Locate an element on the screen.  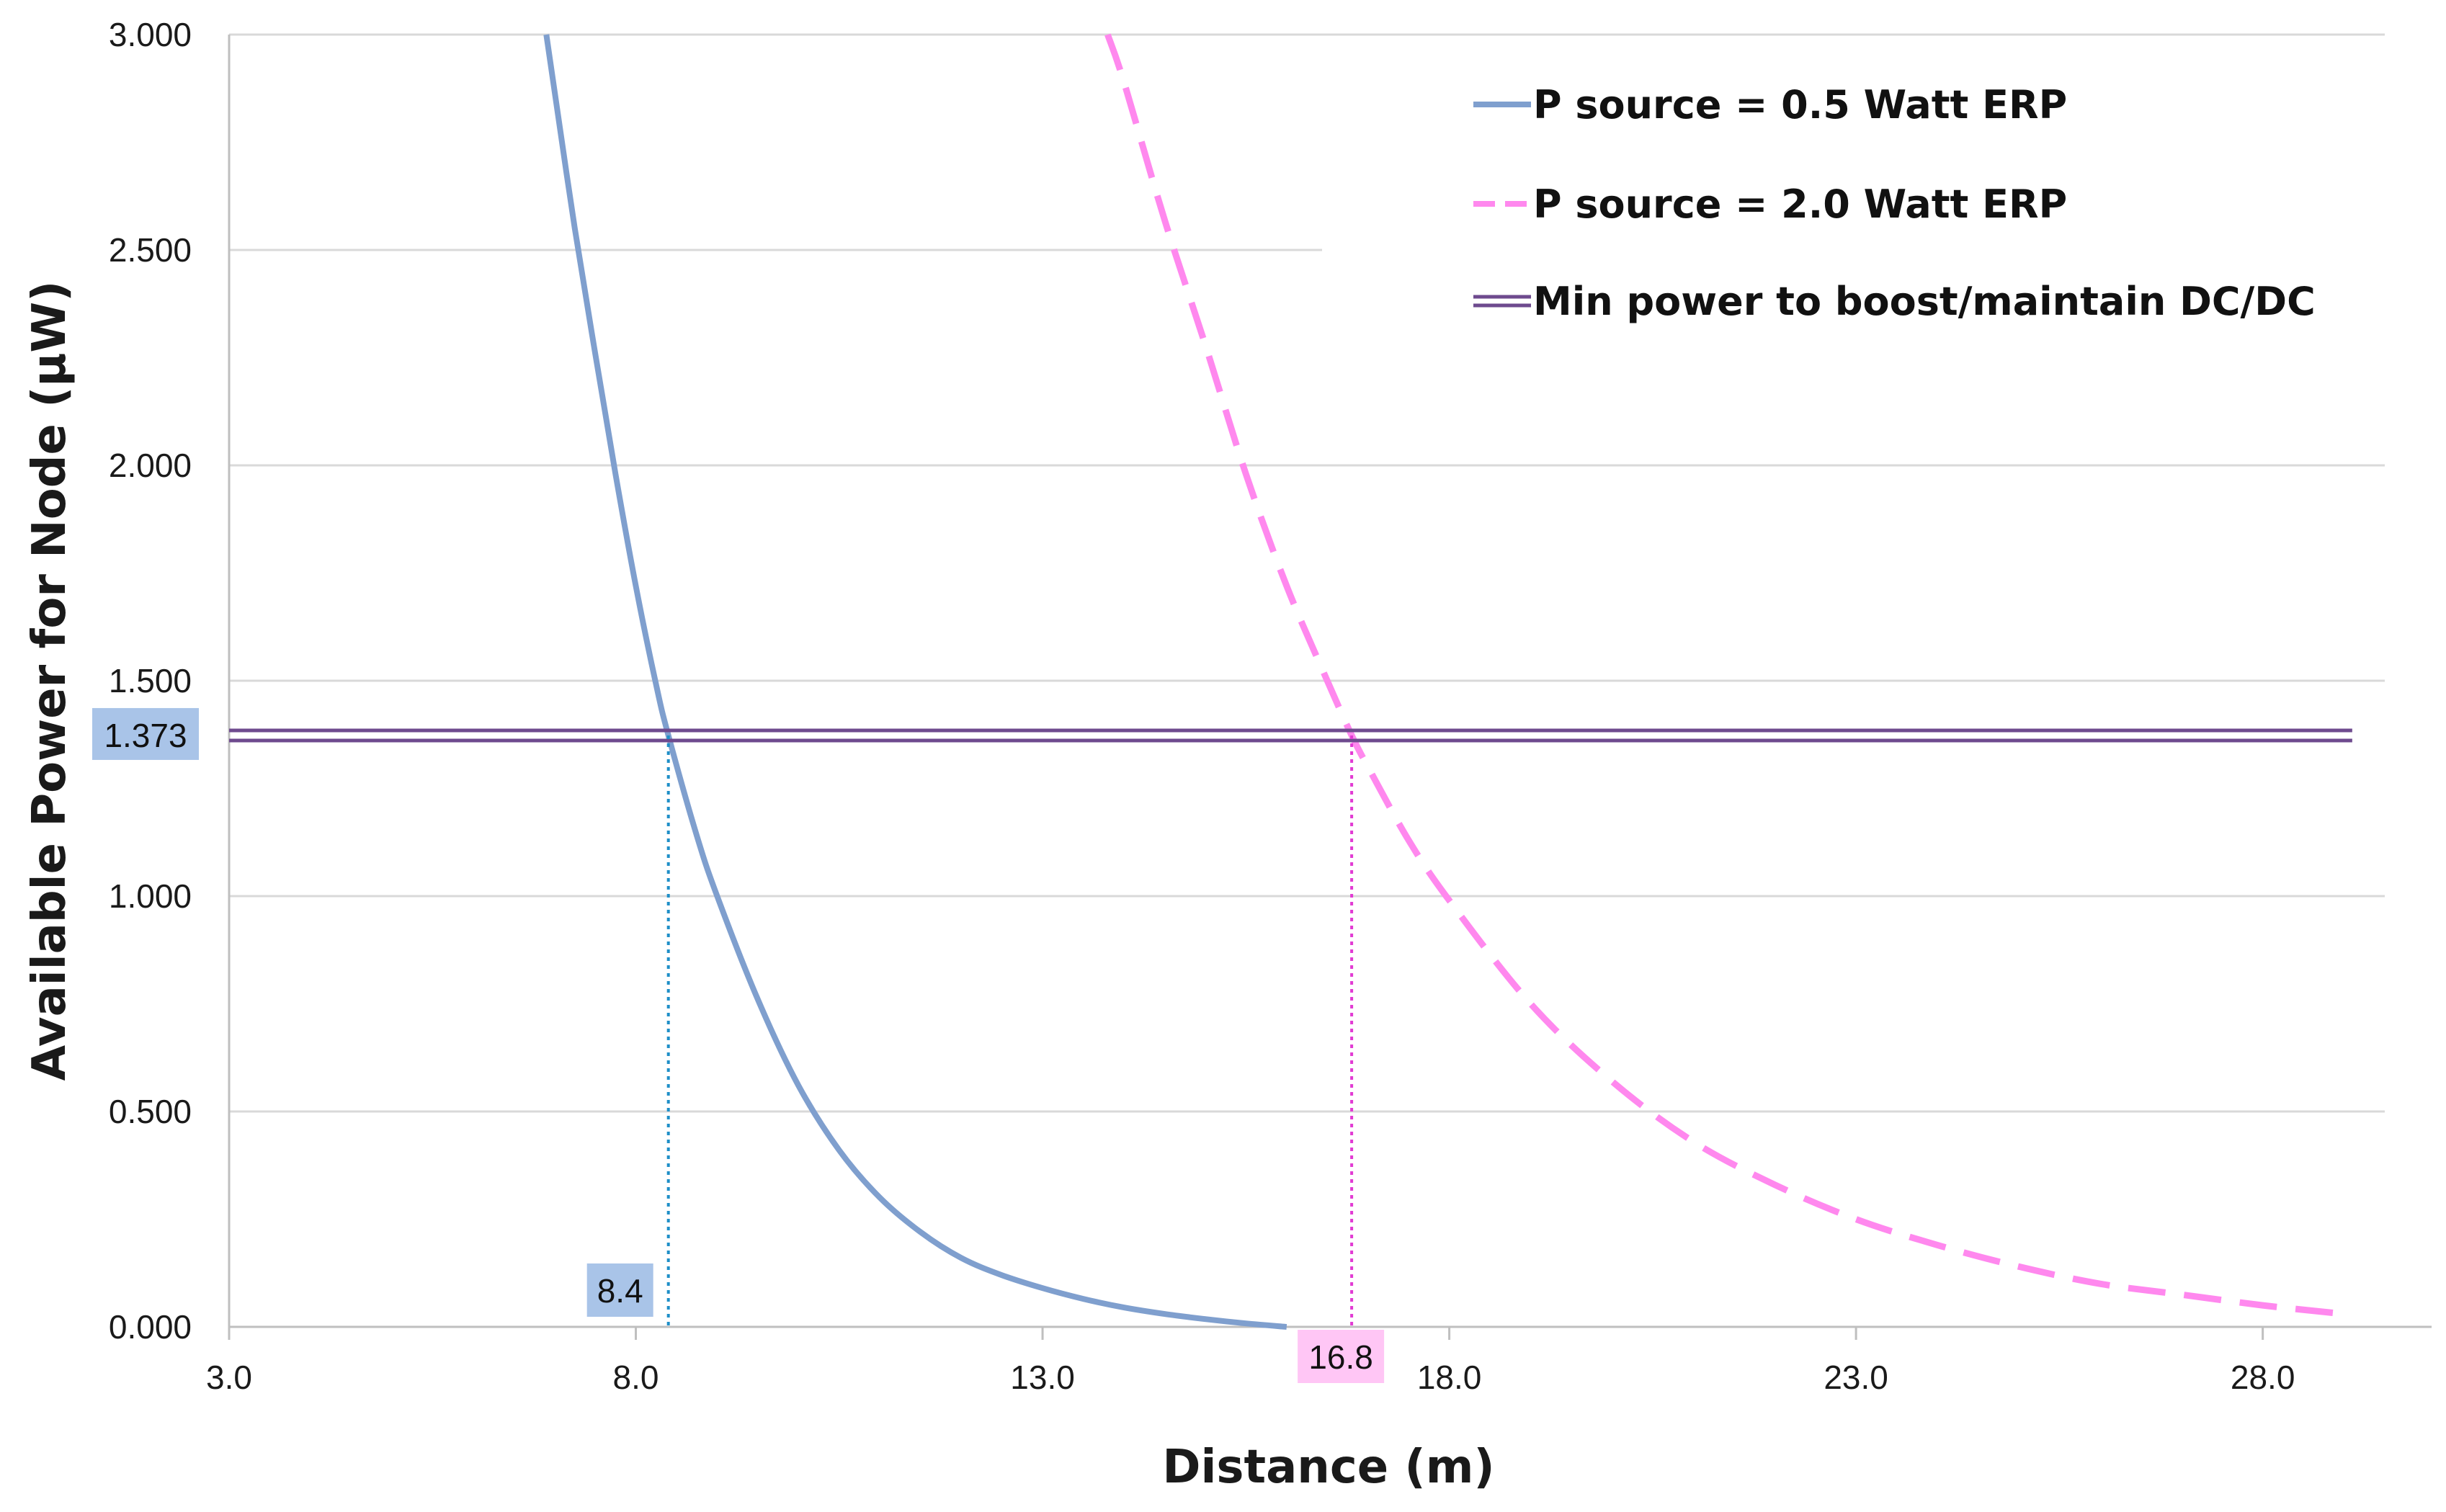
legend-label: Min power to boost/maintain DC/DC is located at coordinates (1924, 301).